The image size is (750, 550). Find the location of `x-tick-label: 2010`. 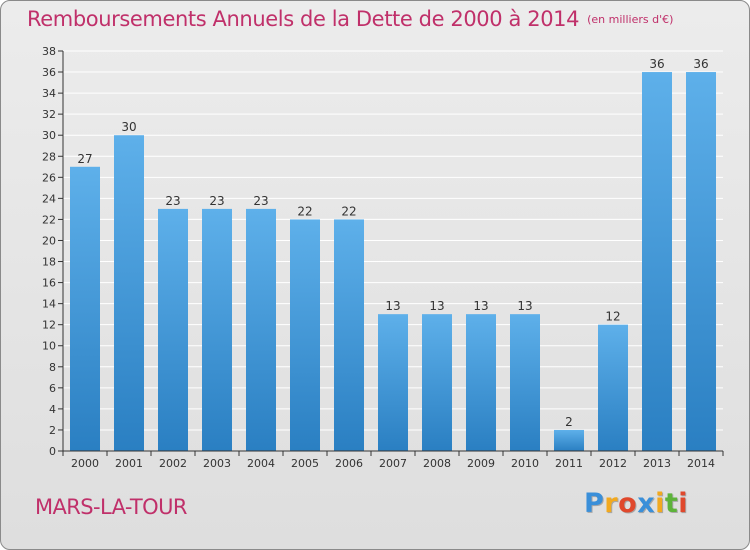

x-tick-label: 2010 is located at coordinates (525, 463).